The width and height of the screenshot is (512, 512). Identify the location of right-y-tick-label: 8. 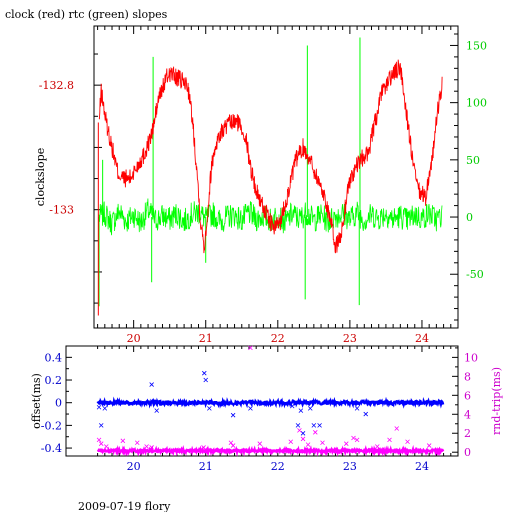
(467, 376).